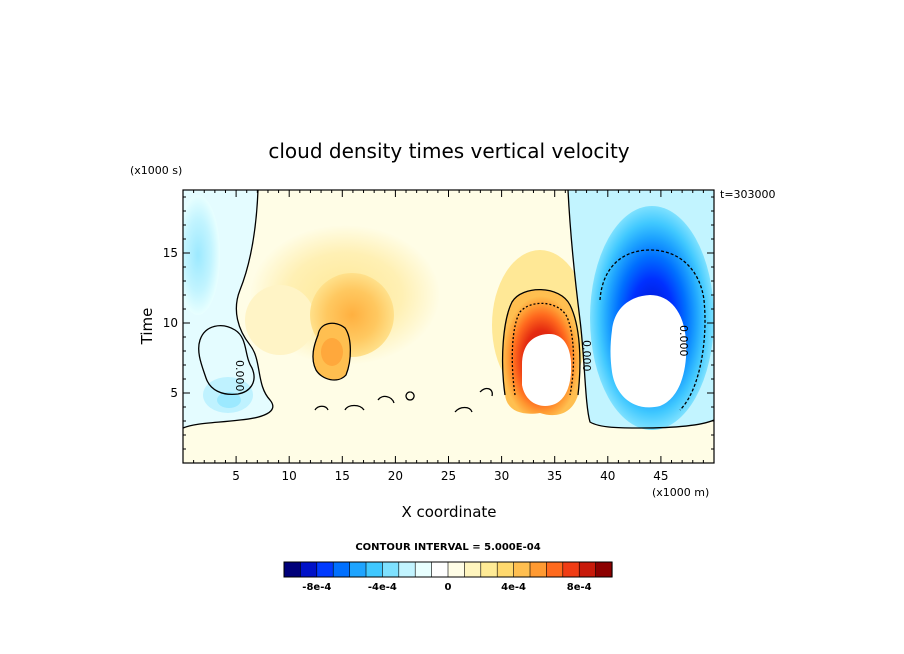  I want to click on contour-updraft, so click(332, 351).